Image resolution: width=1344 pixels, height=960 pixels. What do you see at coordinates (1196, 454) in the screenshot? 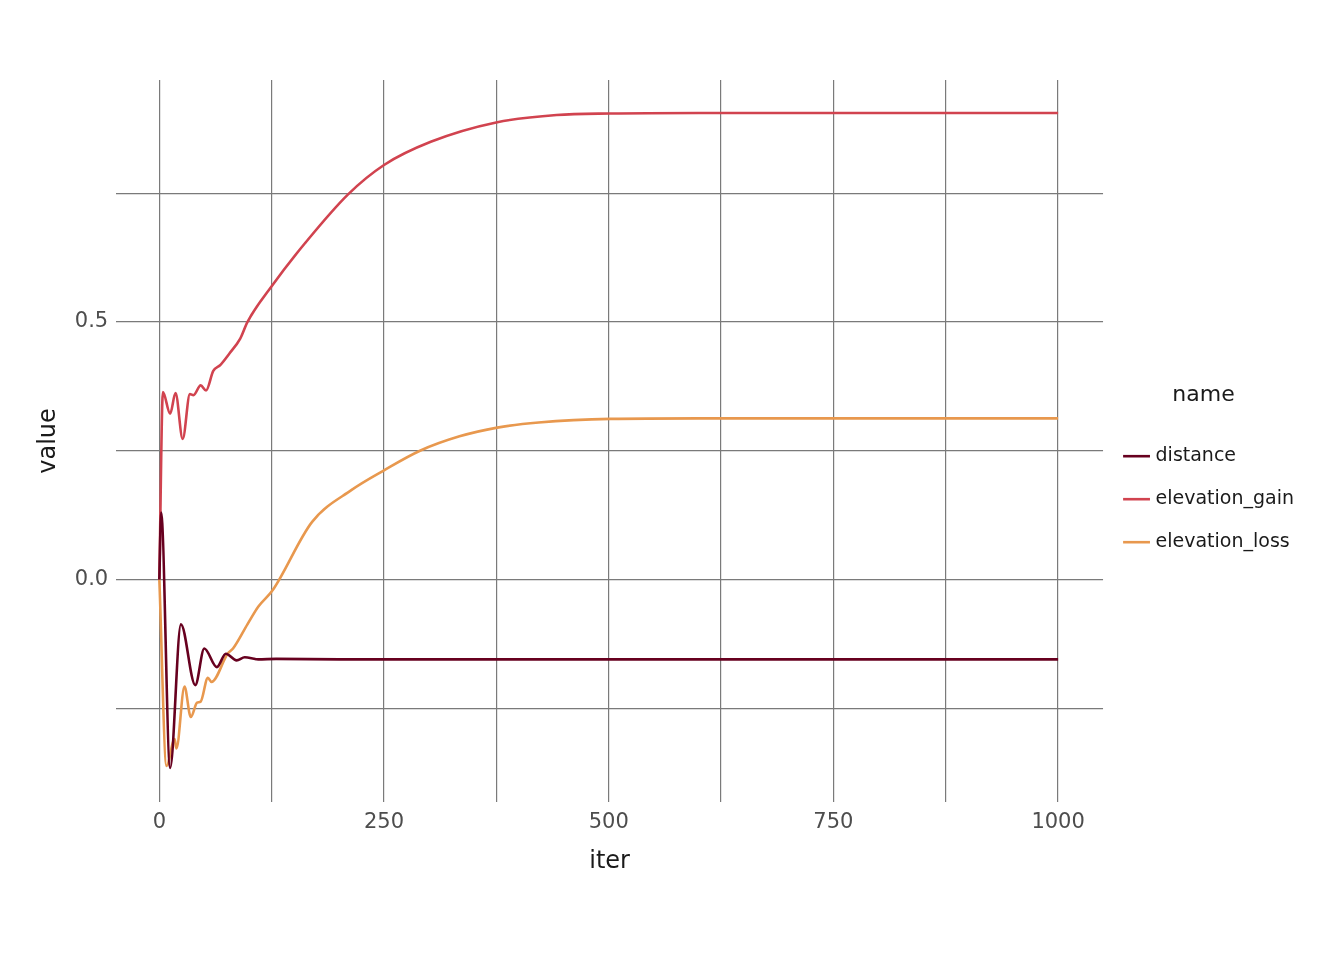
I see `legend-label: distance` at bounding box center [1196, 454].